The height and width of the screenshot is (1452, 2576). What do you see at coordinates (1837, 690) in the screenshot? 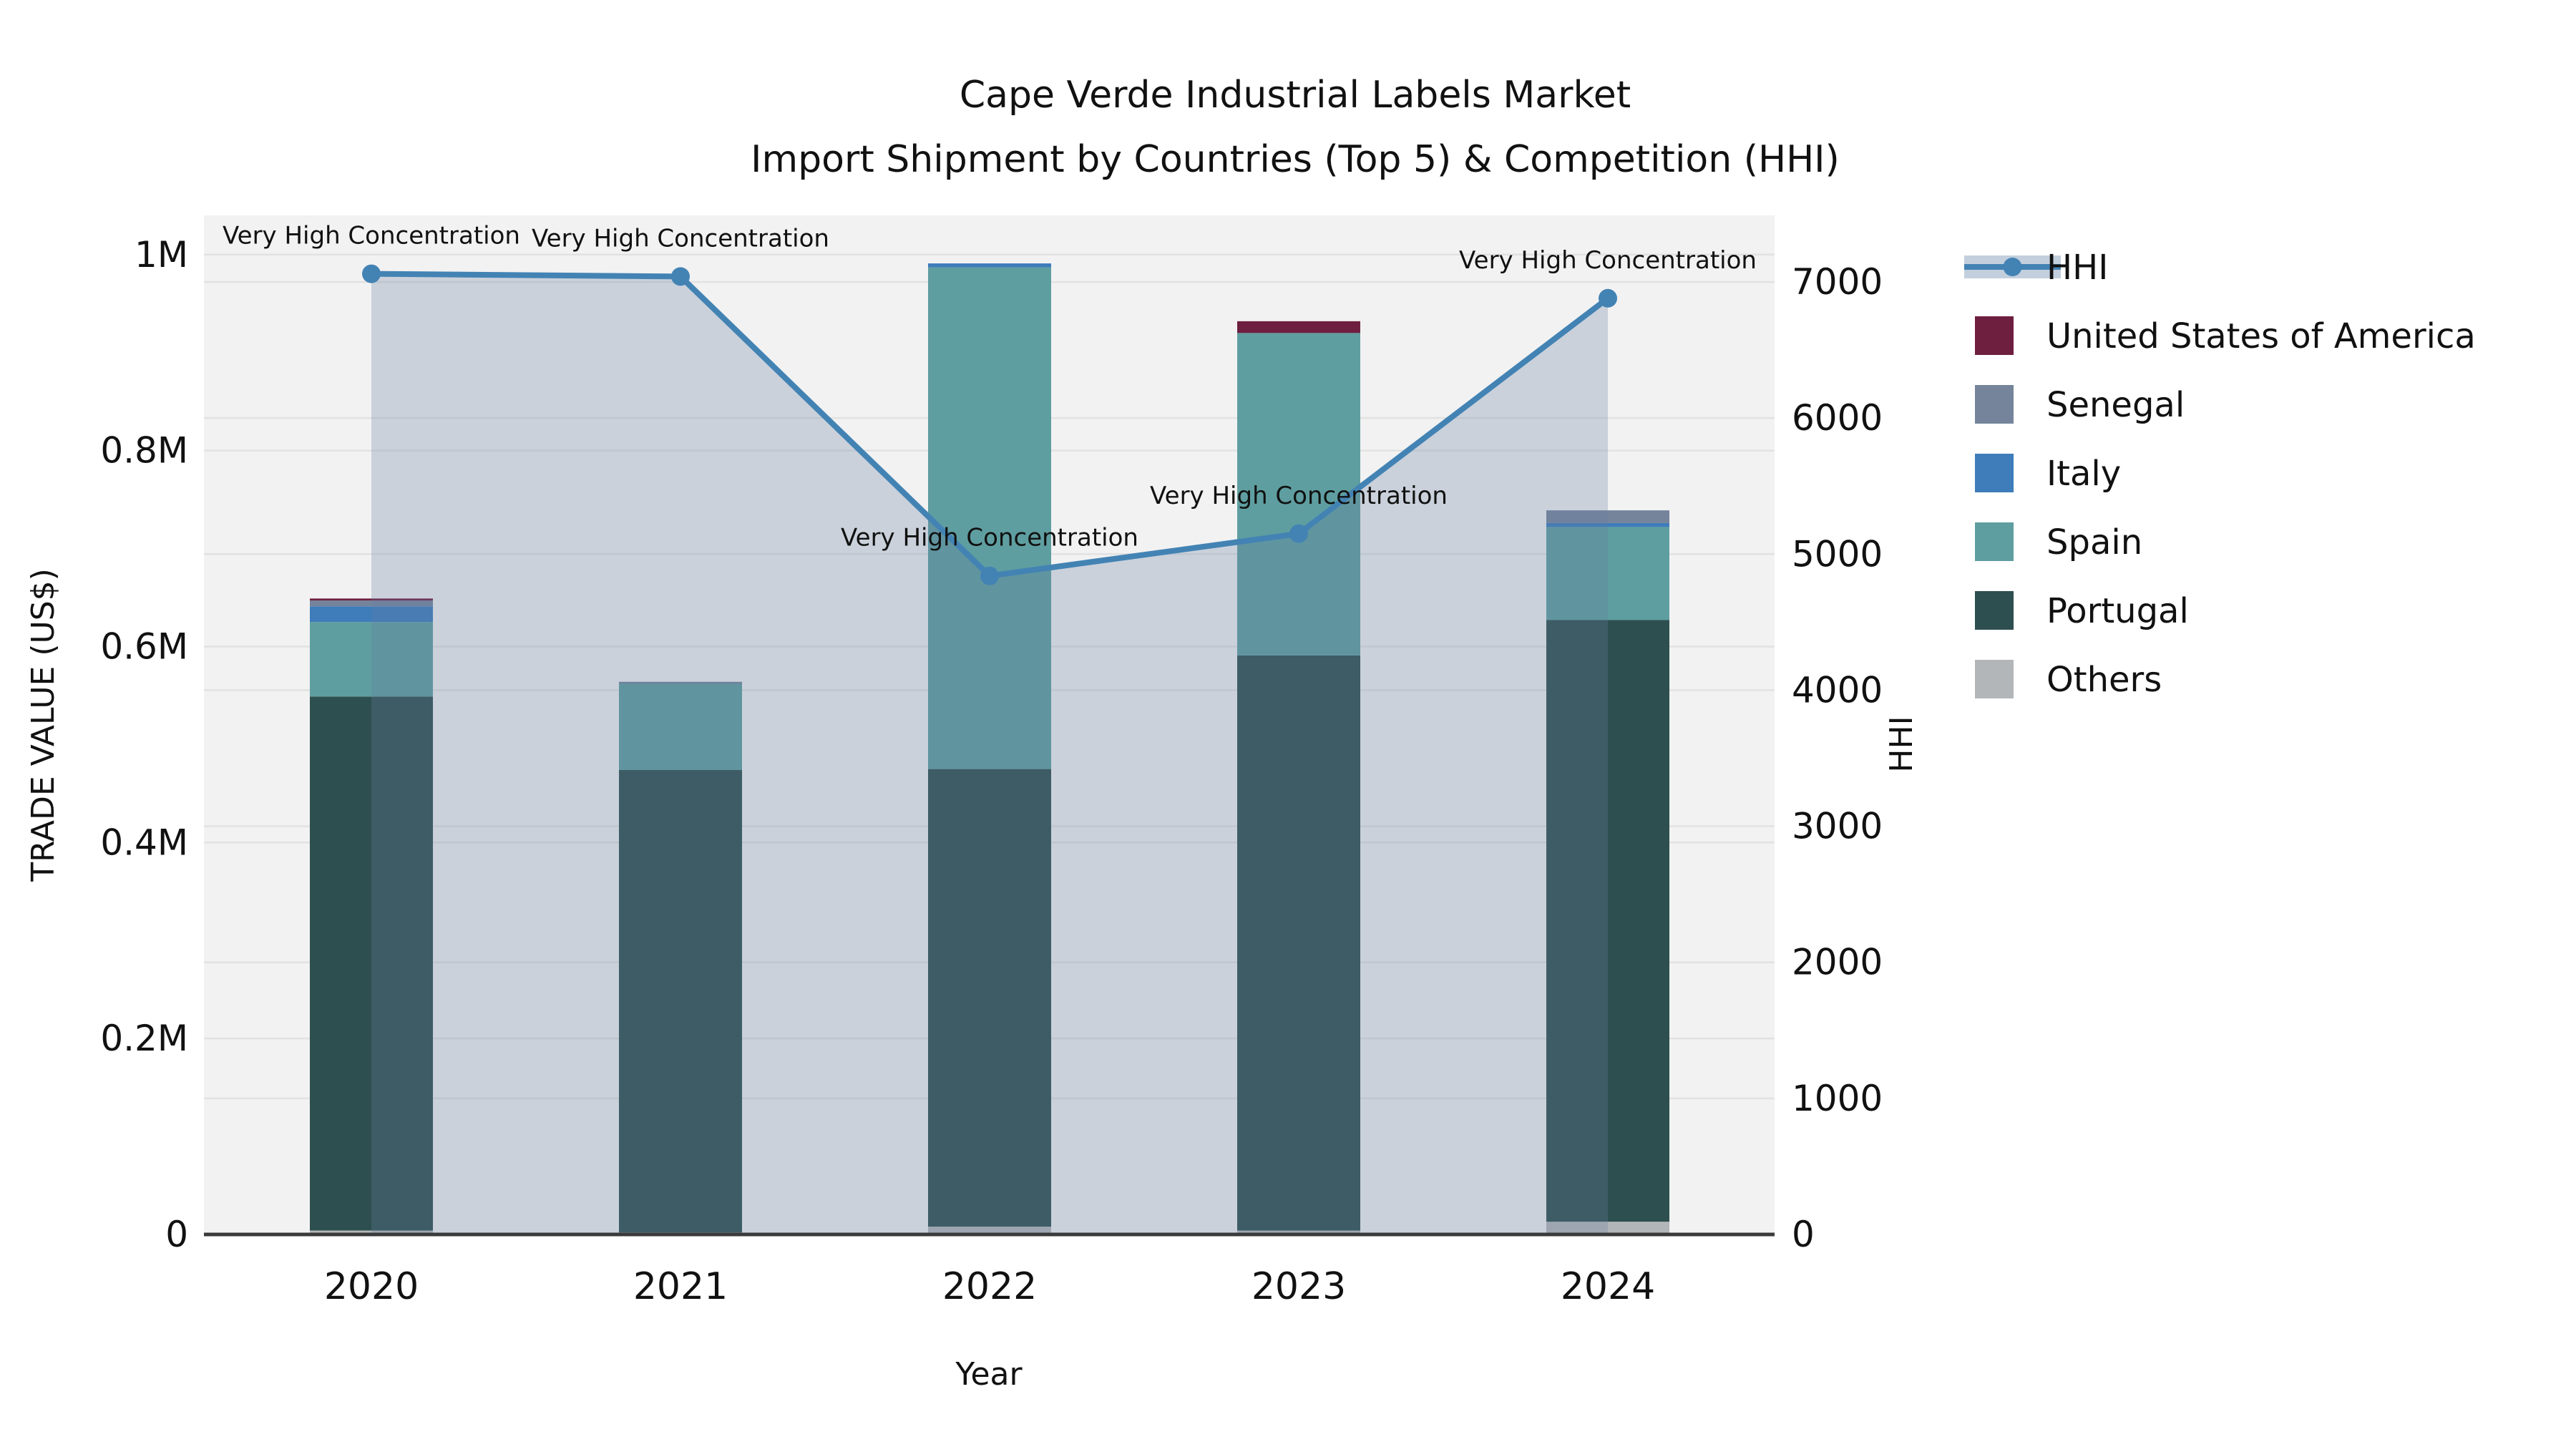
I see `y-right-tick-4000: 4000` at bounding box center [1837, 690].